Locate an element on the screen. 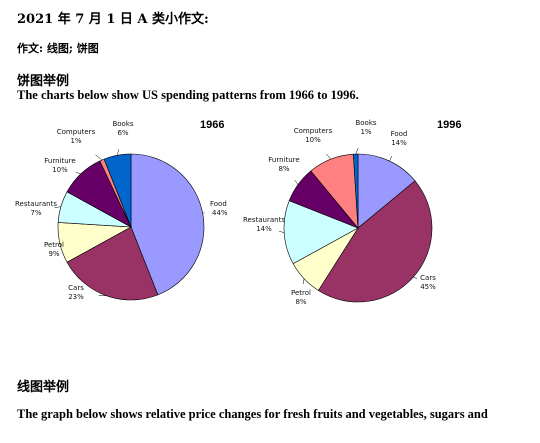 The width and height of the screenshot is (540, 443). pie-value-food: 44% is located at coordinates (220, 213).